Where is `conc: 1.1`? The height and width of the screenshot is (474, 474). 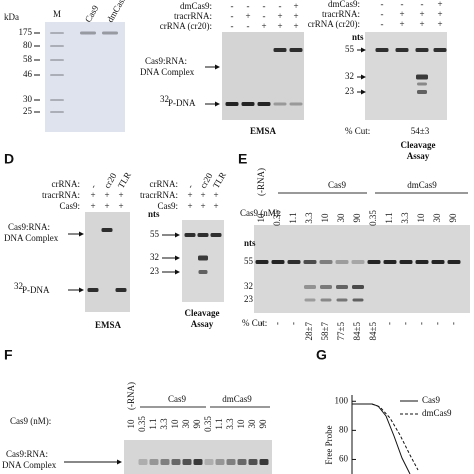 conc: 1.1 is located at coordinates (293, 217).